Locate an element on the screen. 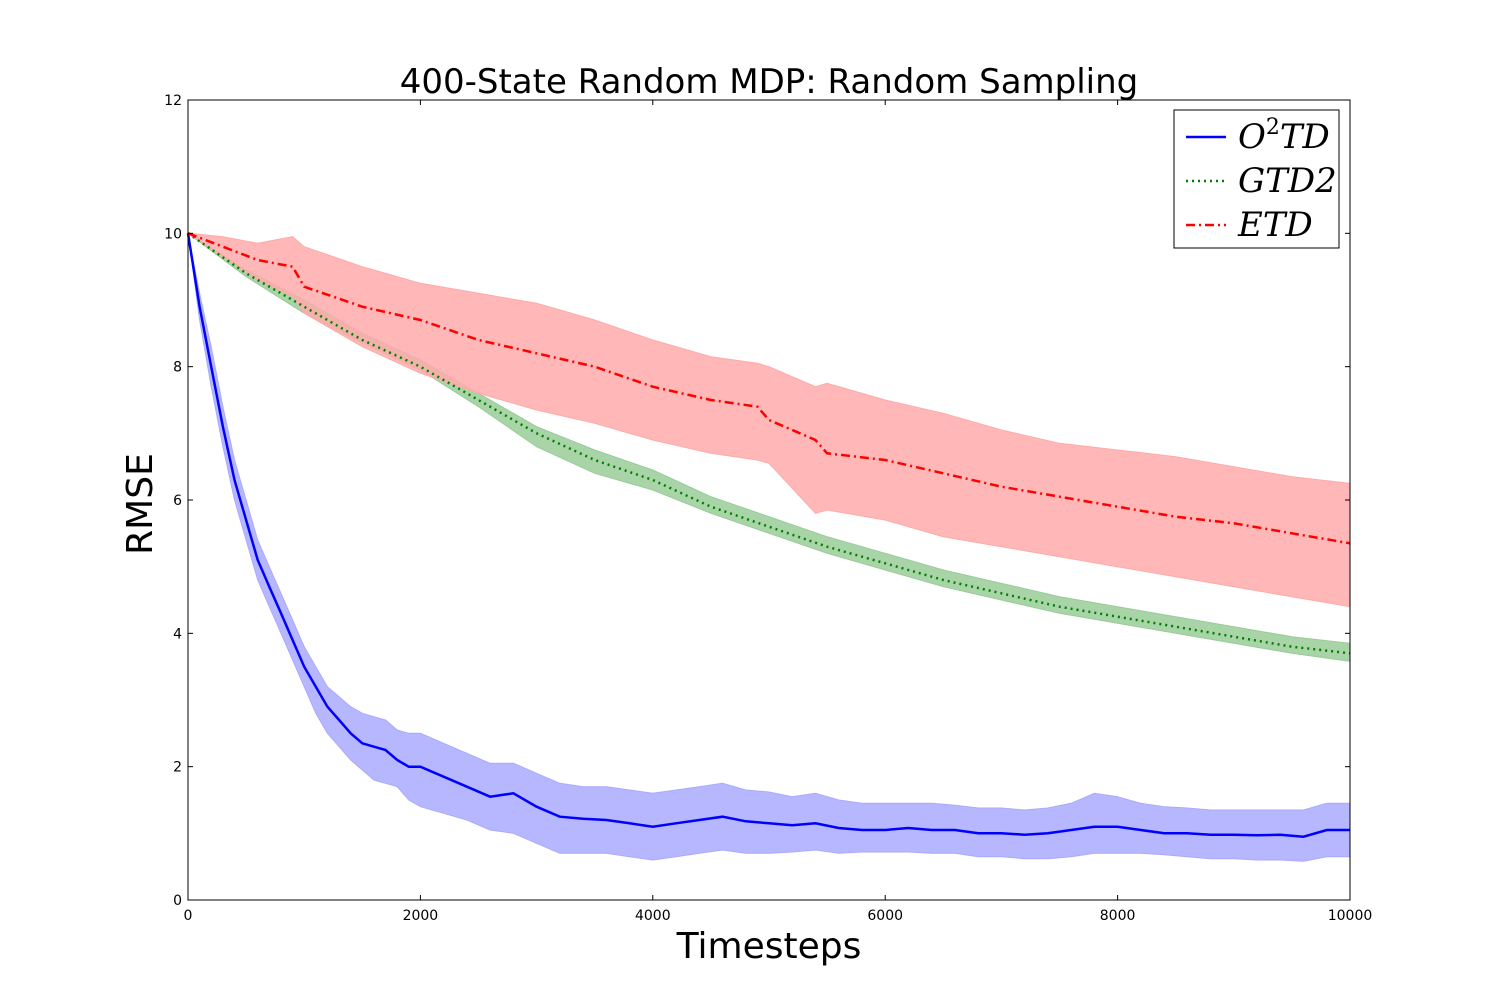  legend-box is located at coordinates (1256, 179).